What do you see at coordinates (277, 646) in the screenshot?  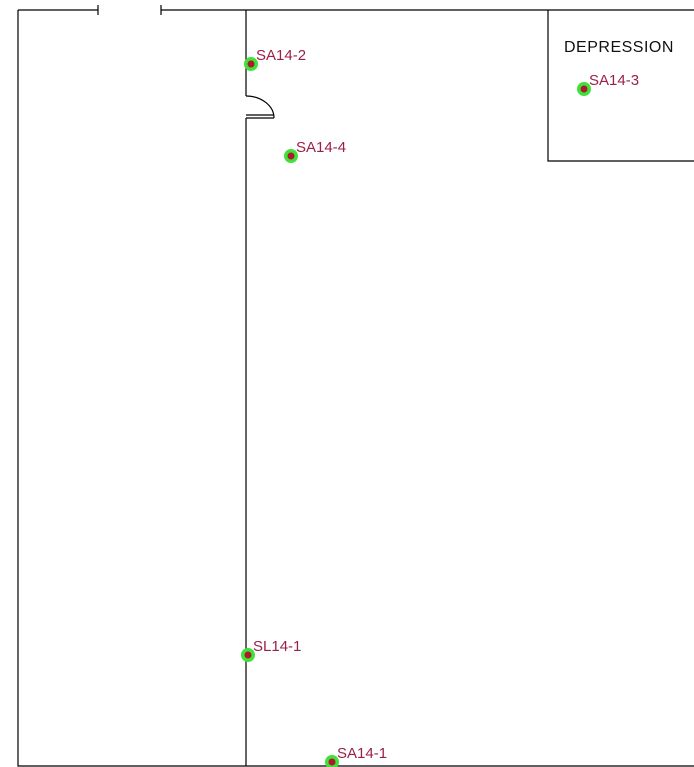 I see `sample-label: SL14-1` at bounding box center [277, 646].